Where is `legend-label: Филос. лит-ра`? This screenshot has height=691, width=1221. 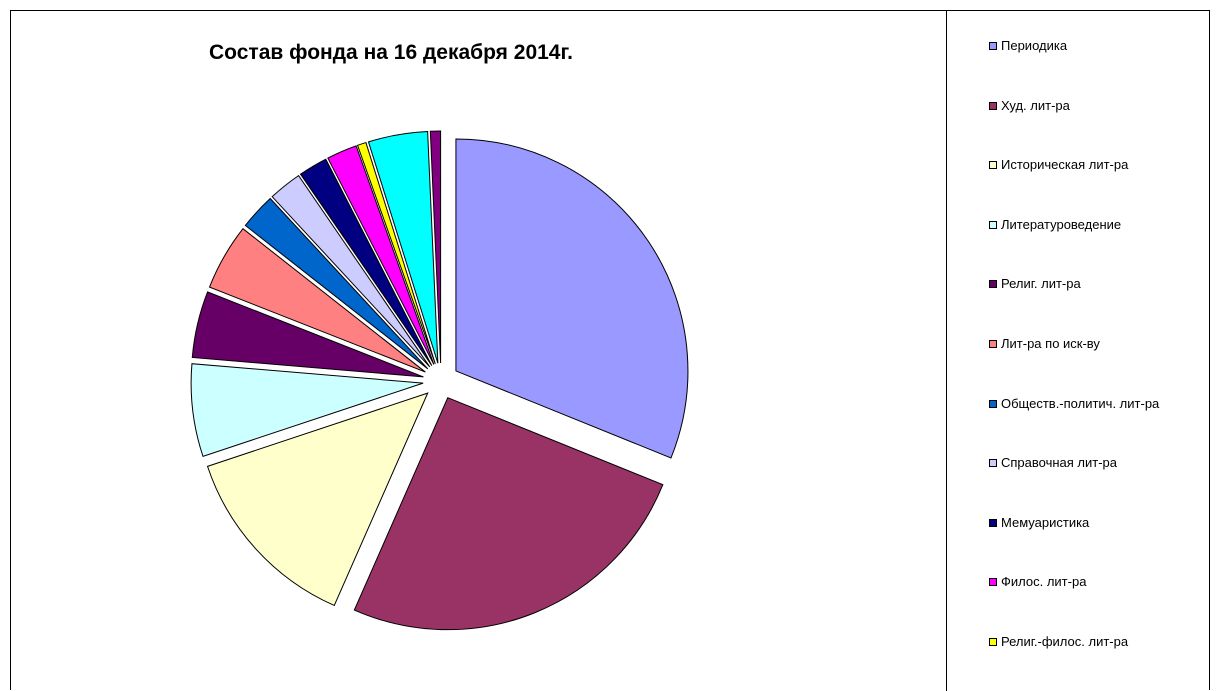 legend-label: Филос. лит-ра is located at coordinates (1044, 582).